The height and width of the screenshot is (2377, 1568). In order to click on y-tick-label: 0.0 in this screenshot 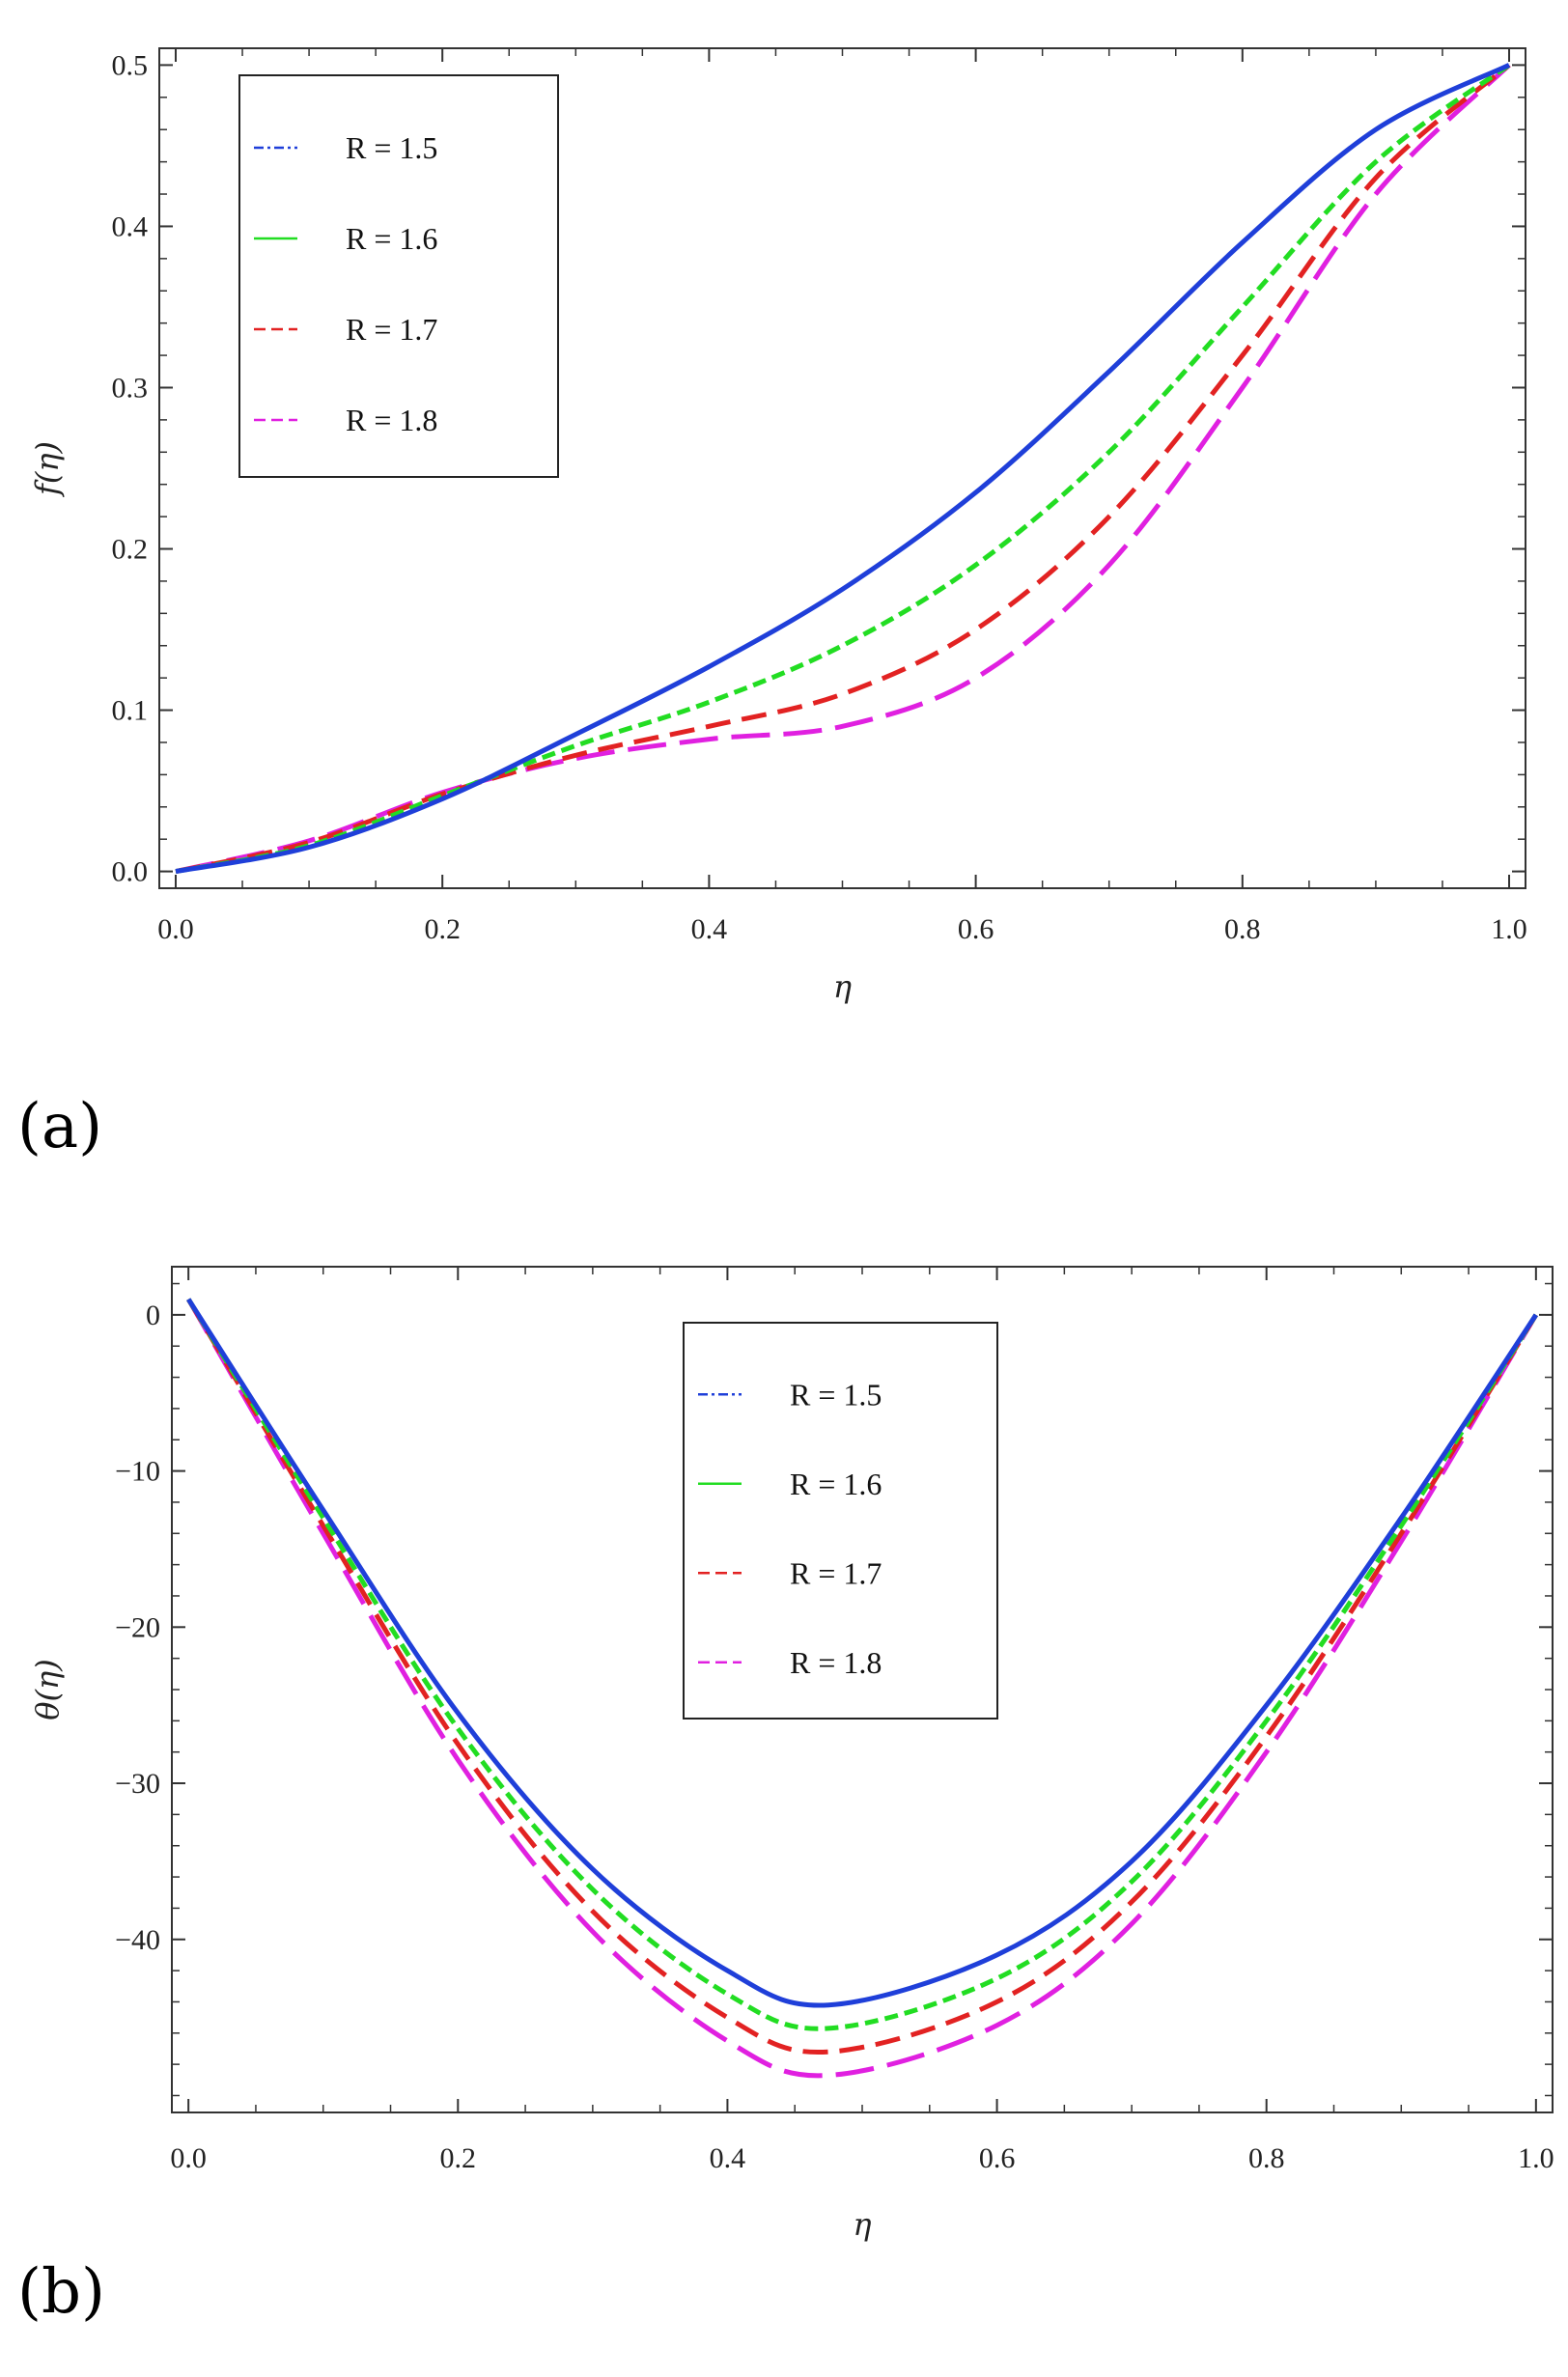, I will do `click(131, 872)`.